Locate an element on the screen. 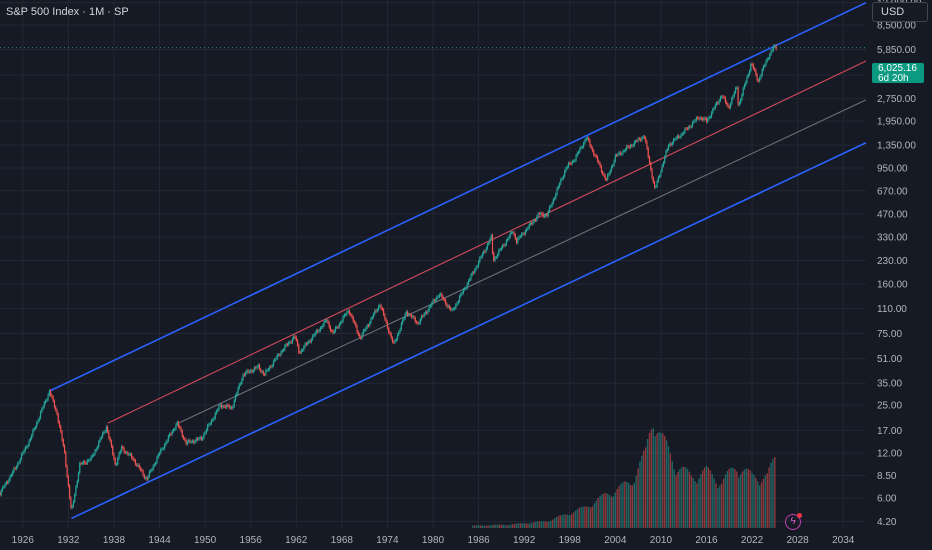 The height and width of the screenshot is (550, 932). x-tick-label: 1938 is located at coordinates (114, 540).